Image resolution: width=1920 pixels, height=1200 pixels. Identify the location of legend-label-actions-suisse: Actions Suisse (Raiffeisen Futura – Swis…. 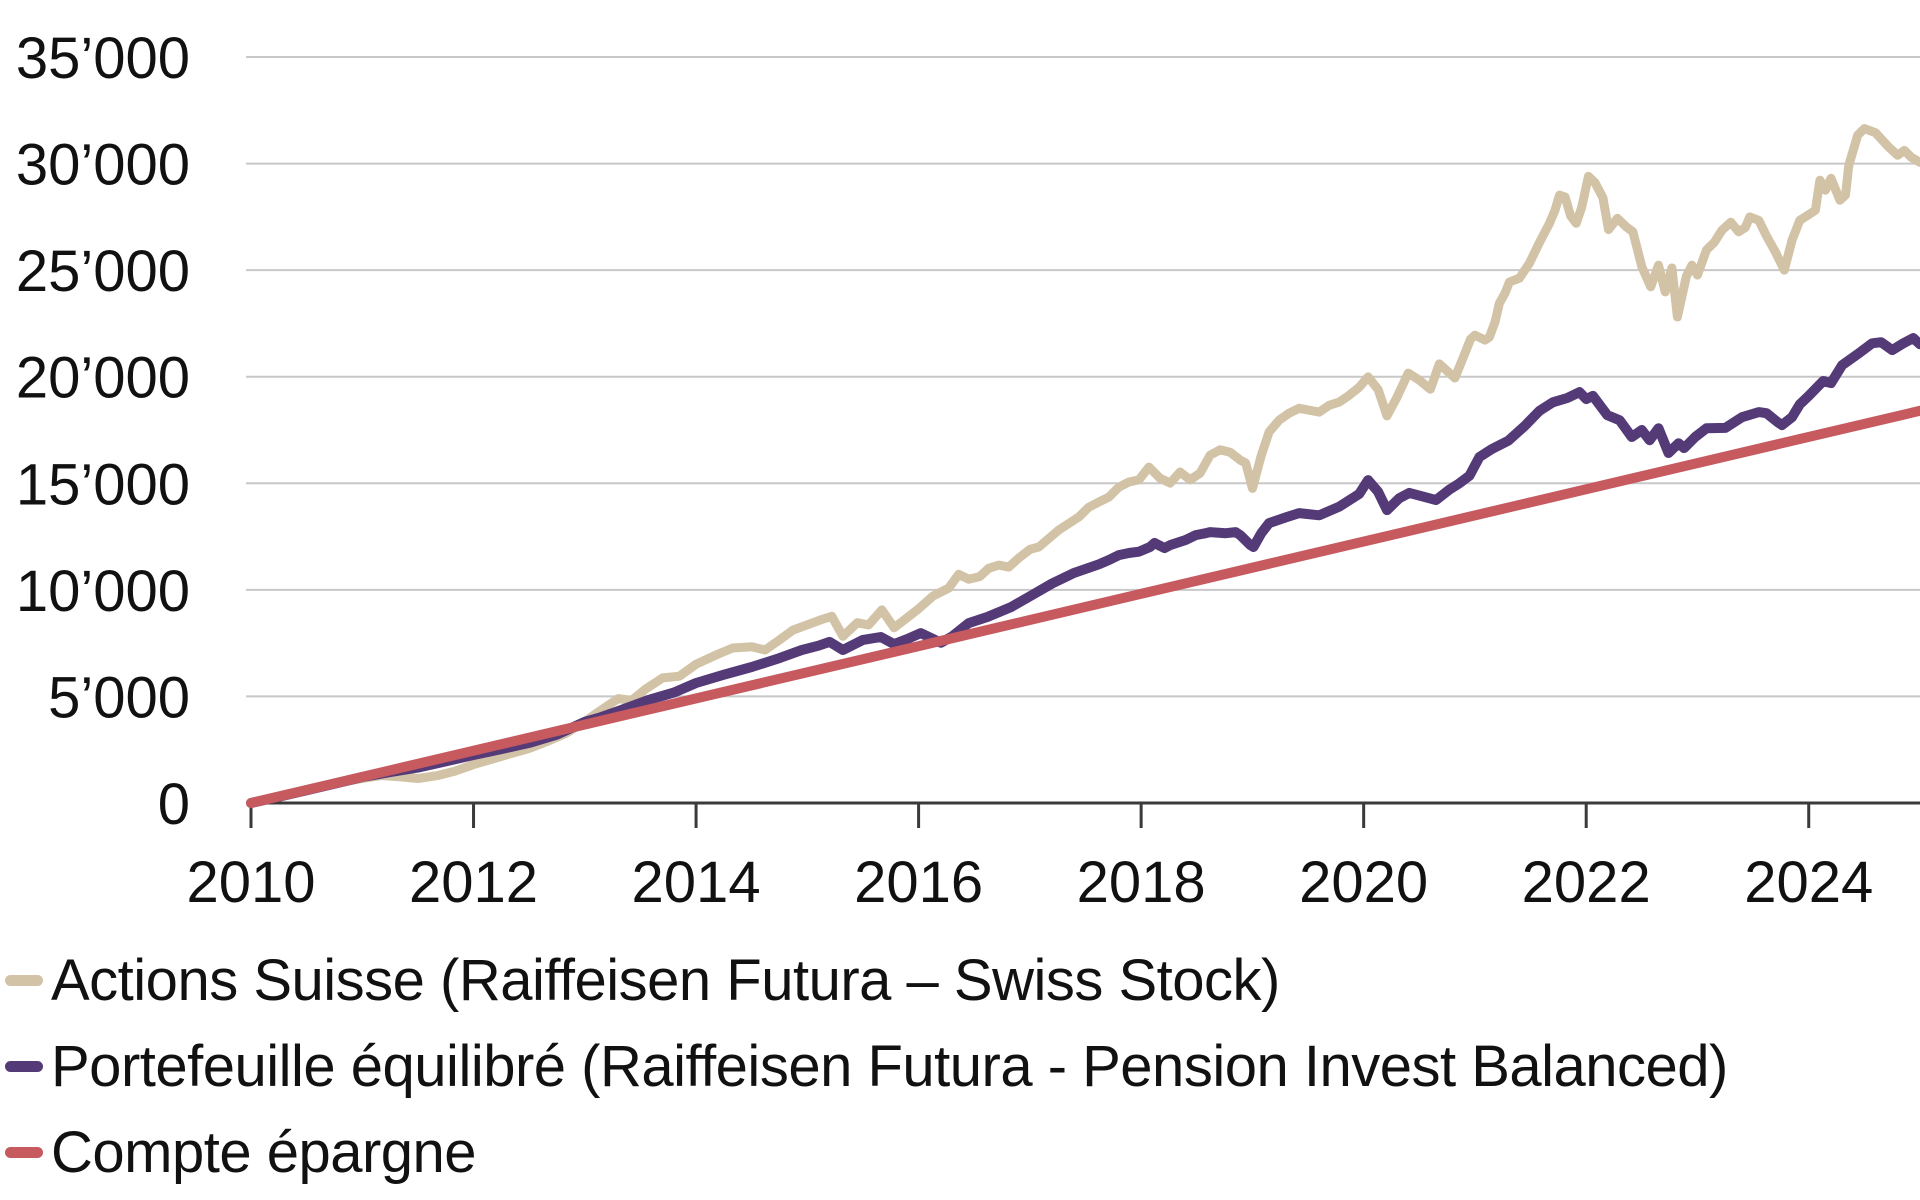
(665, 980).